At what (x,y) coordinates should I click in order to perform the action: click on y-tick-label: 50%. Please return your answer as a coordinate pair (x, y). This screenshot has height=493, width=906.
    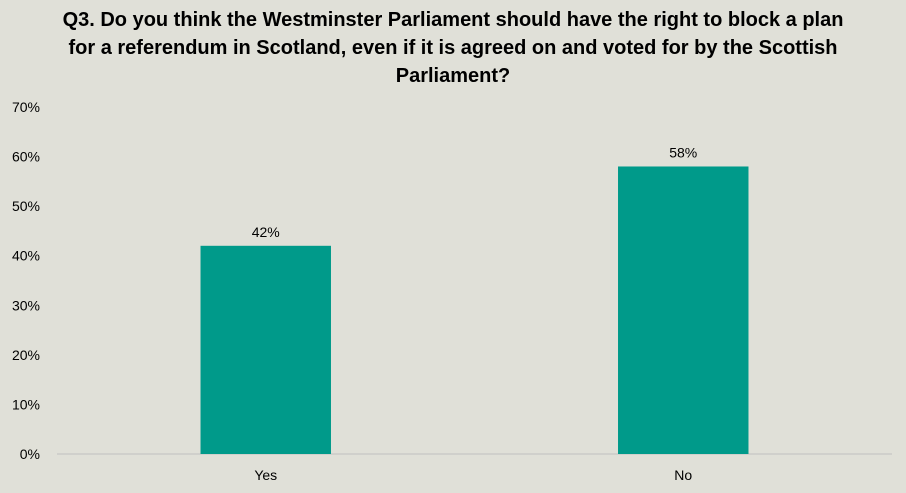
    Looking at the image, I should click on (26, 206).